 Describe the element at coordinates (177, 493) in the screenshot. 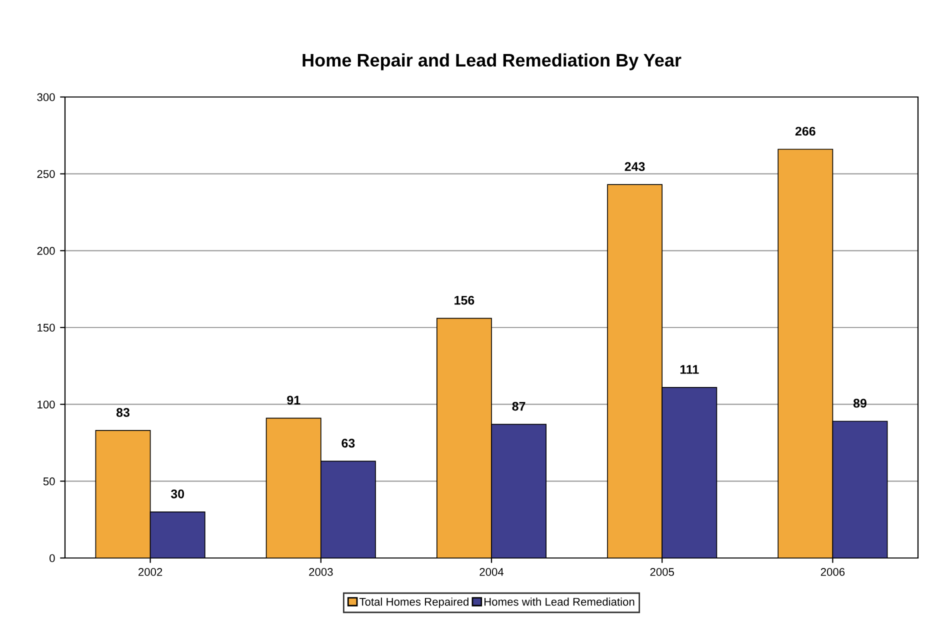

I see `data-label: 30` at that location.